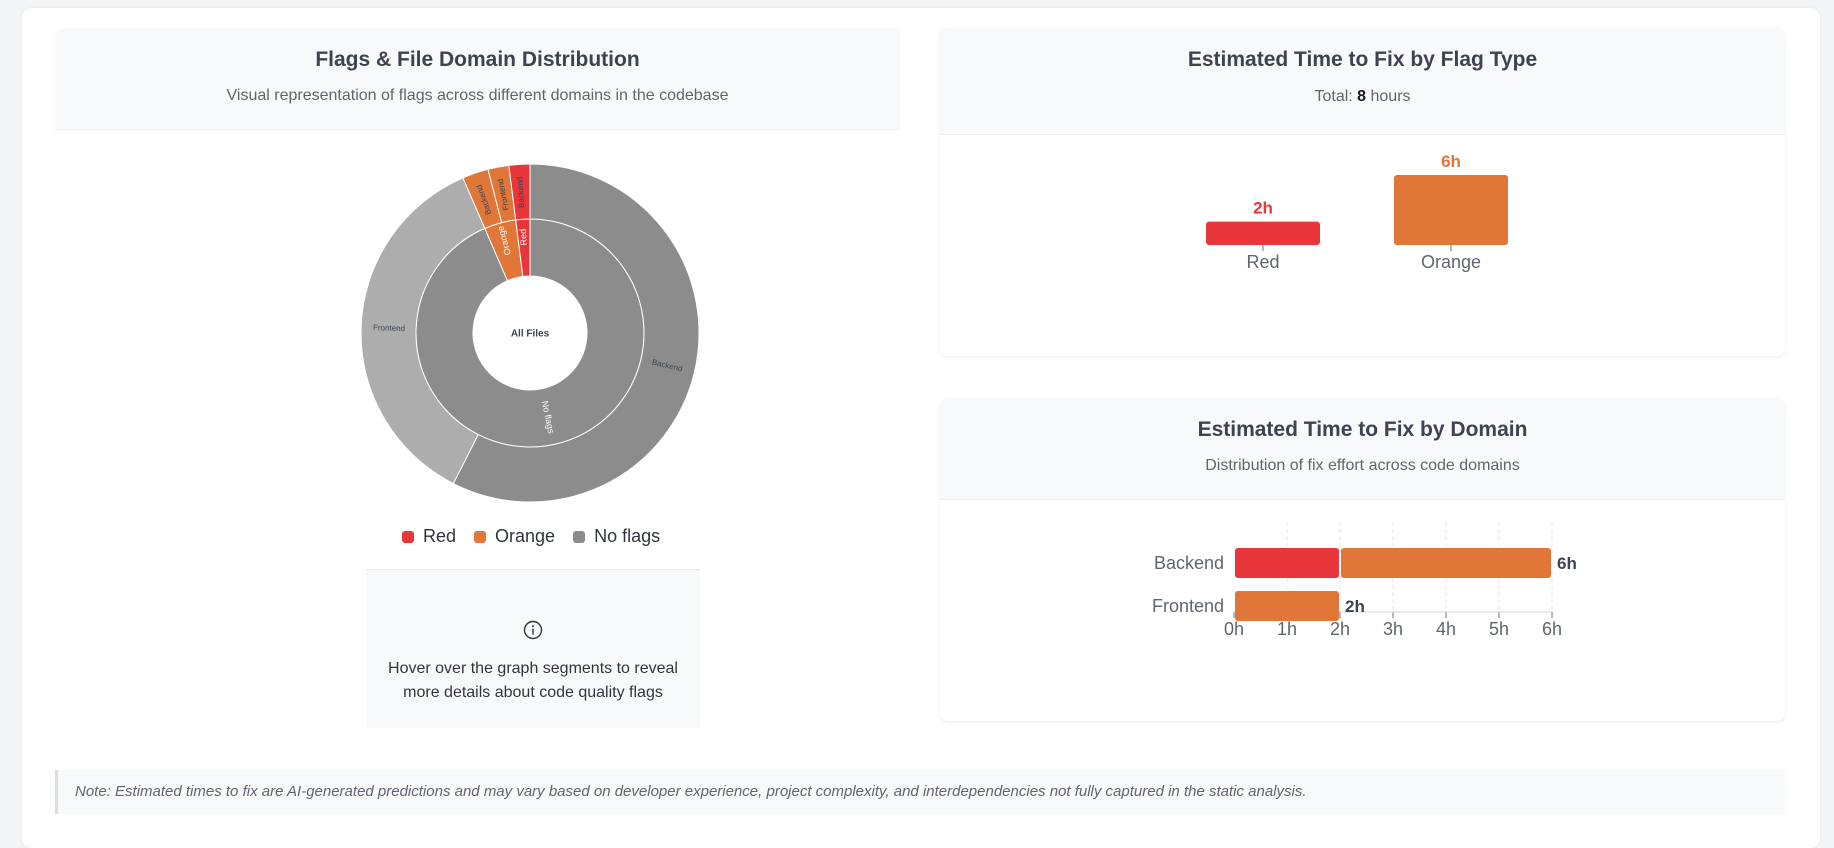 This screenshot has height=848, width=1834. I want to click on total-hours: Total: 8 hours, so click(1362, 97).